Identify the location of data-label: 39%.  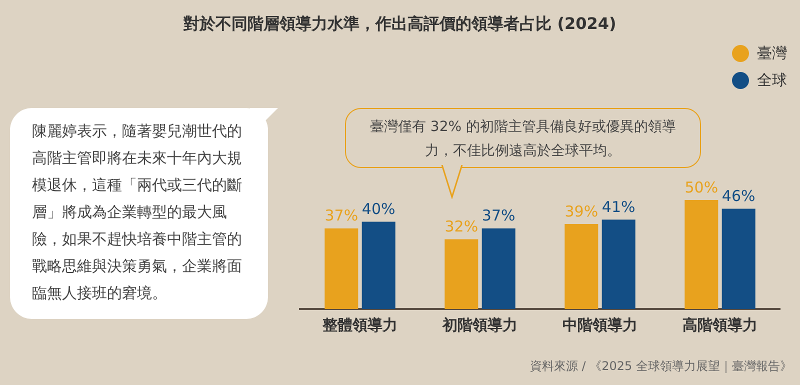
(581, 211).